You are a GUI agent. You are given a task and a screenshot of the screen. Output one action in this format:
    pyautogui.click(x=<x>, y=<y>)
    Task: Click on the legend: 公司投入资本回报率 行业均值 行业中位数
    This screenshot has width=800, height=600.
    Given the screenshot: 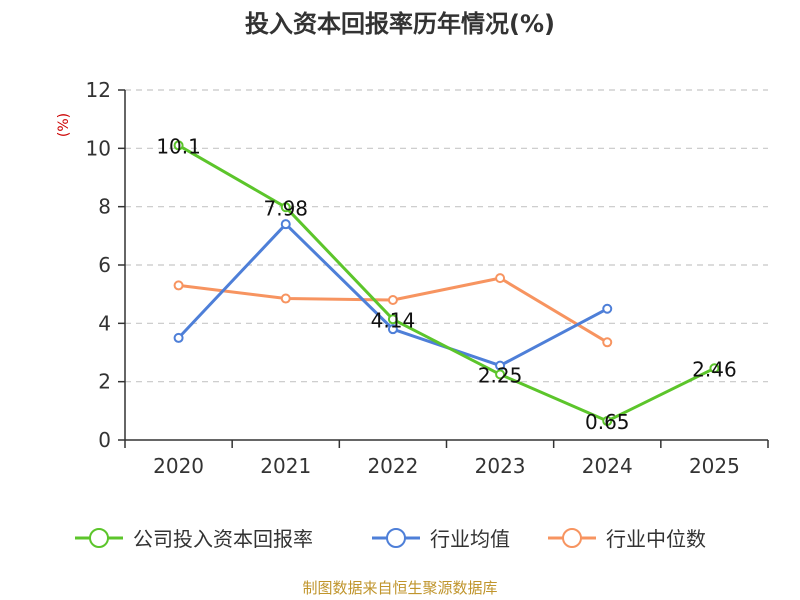 What is the action you would take?
    pyautogui.click(x=390, y=539)
    